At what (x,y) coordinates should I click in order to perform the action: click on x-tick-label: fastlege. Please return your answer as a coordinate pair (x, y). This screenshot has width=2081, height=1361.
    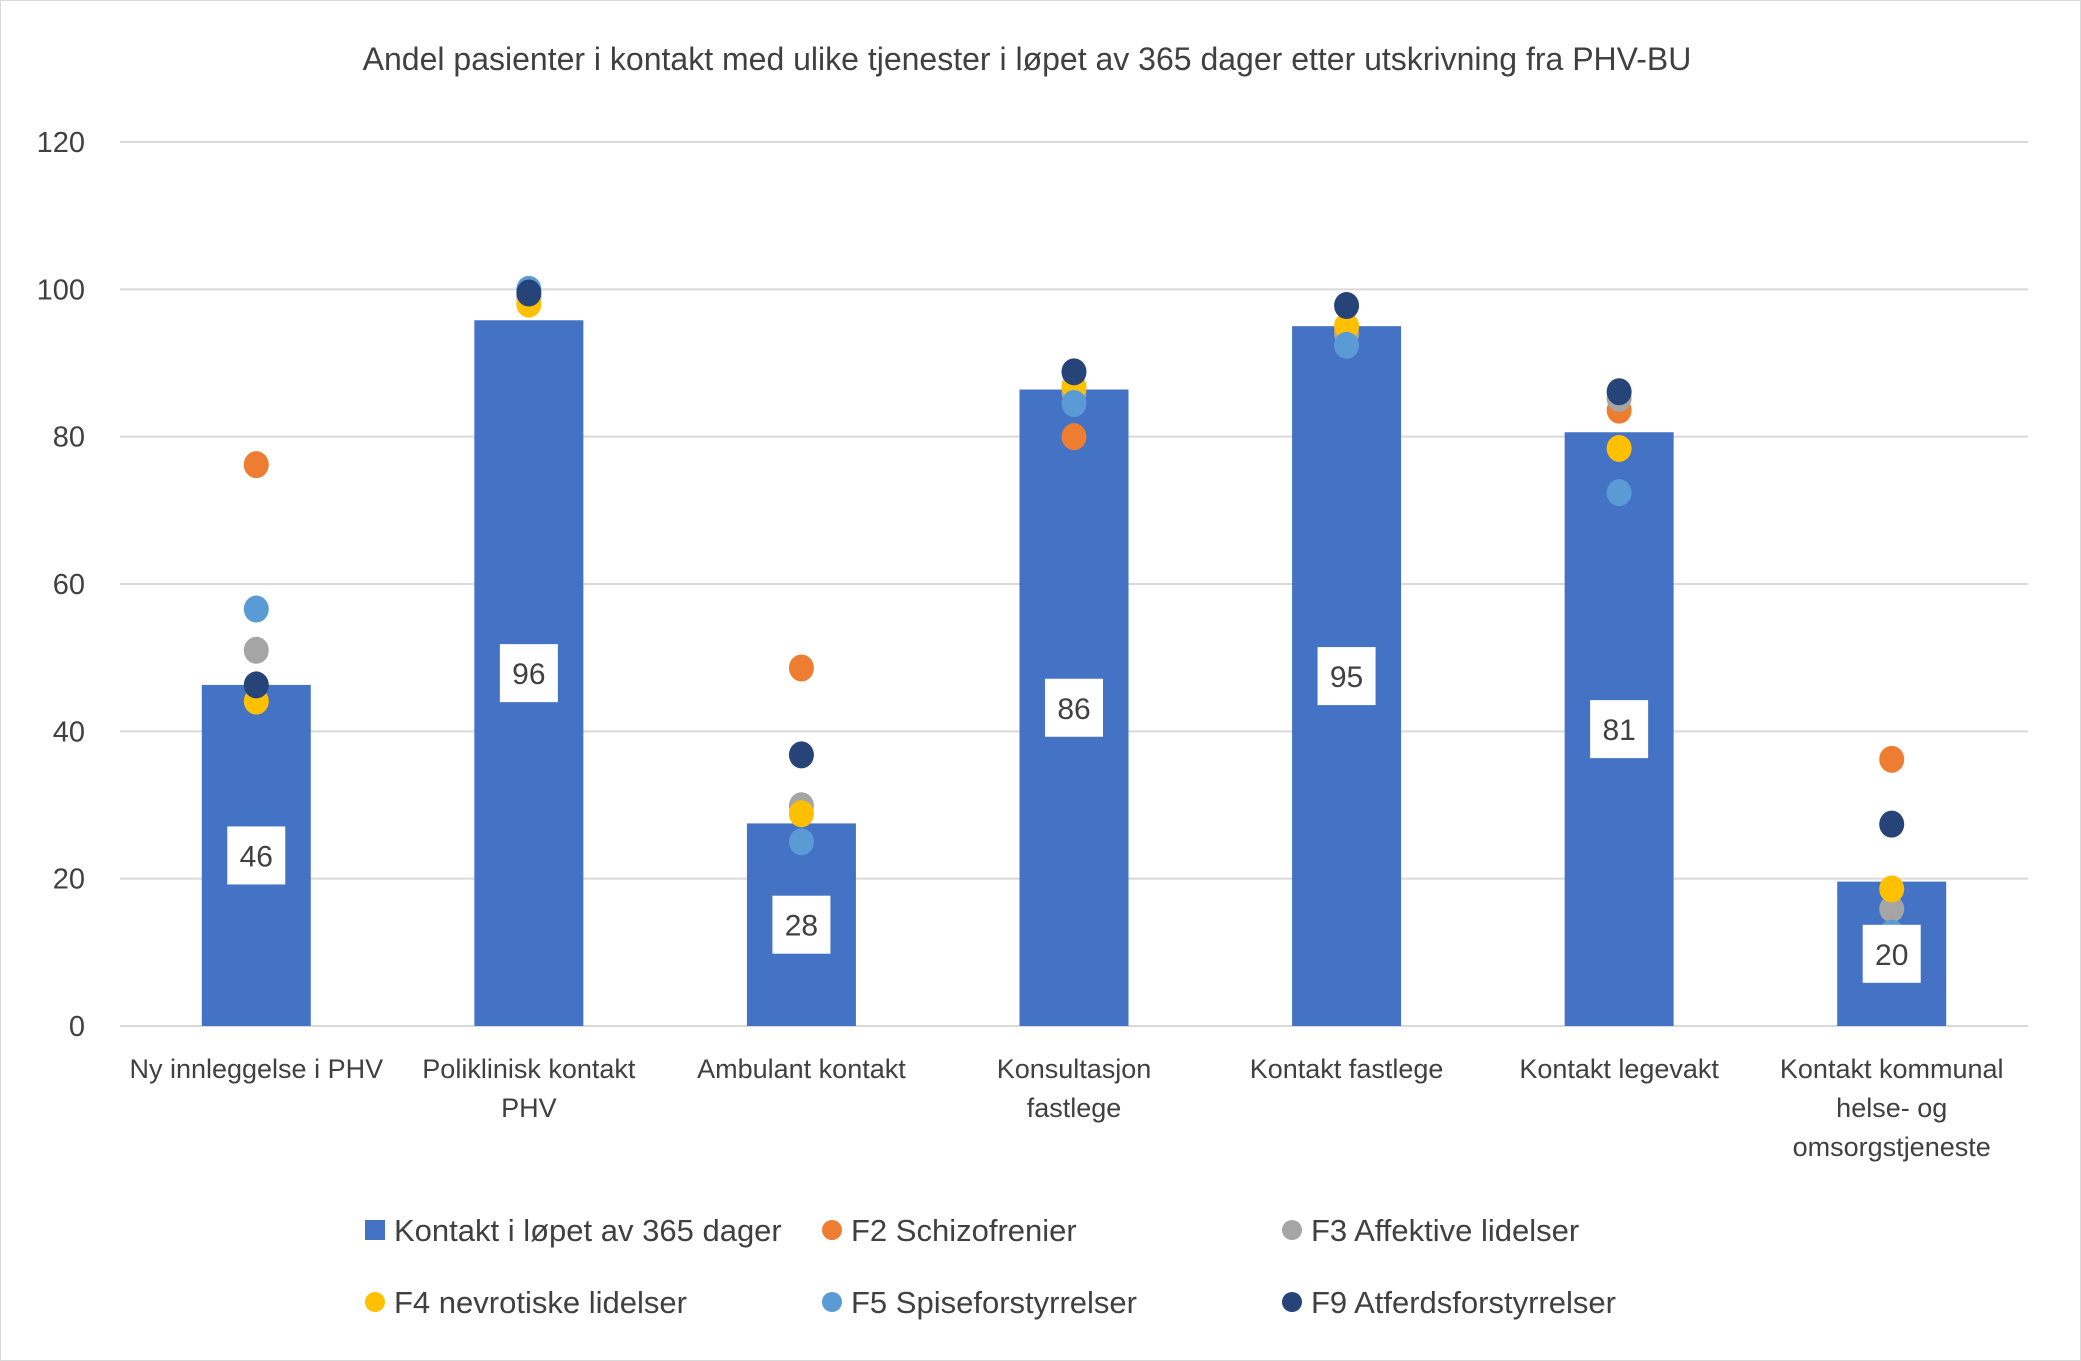
    Looking at the image, I should click on (1074, 1108).